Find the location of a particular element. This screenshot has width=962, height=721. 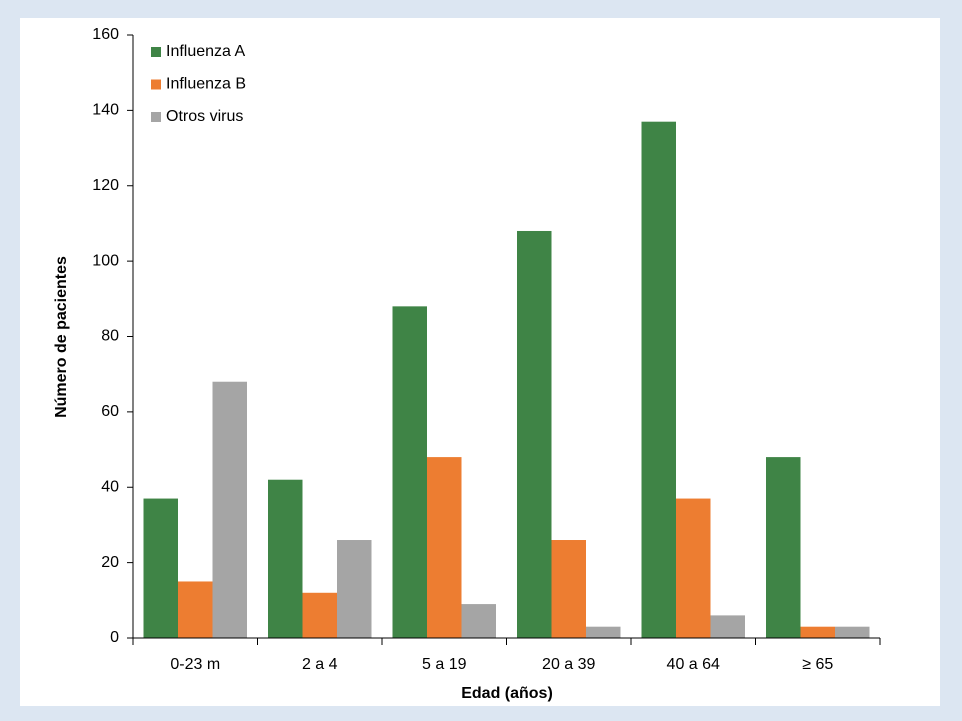

y-tick-label: 160 is located at coordinates (105, 34).